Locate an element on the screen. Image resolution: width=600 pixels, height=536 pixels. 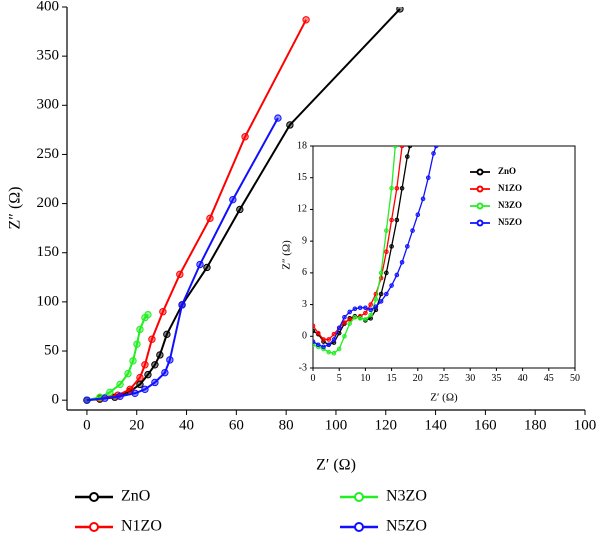
y-tick-label: 100 is located at coordinates (48, 301).